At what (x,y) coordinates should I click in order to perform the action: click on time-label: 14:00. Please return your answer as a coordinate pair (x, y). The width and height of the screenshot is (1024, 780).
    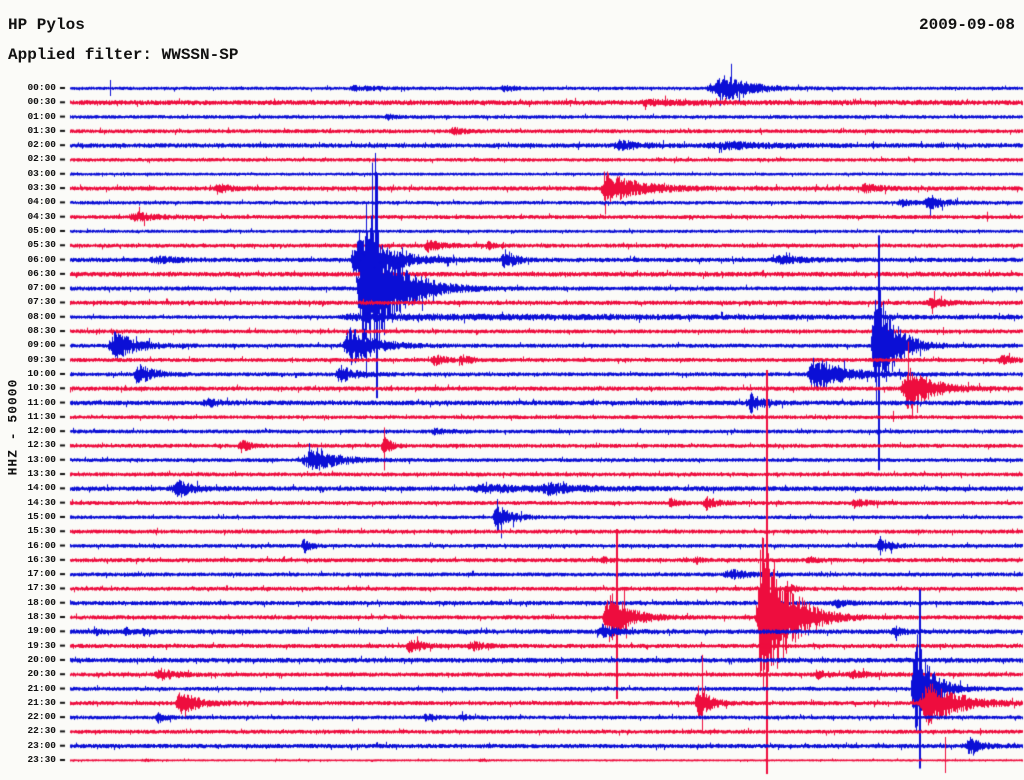
    Looking at the image, I should click on (41, 488).